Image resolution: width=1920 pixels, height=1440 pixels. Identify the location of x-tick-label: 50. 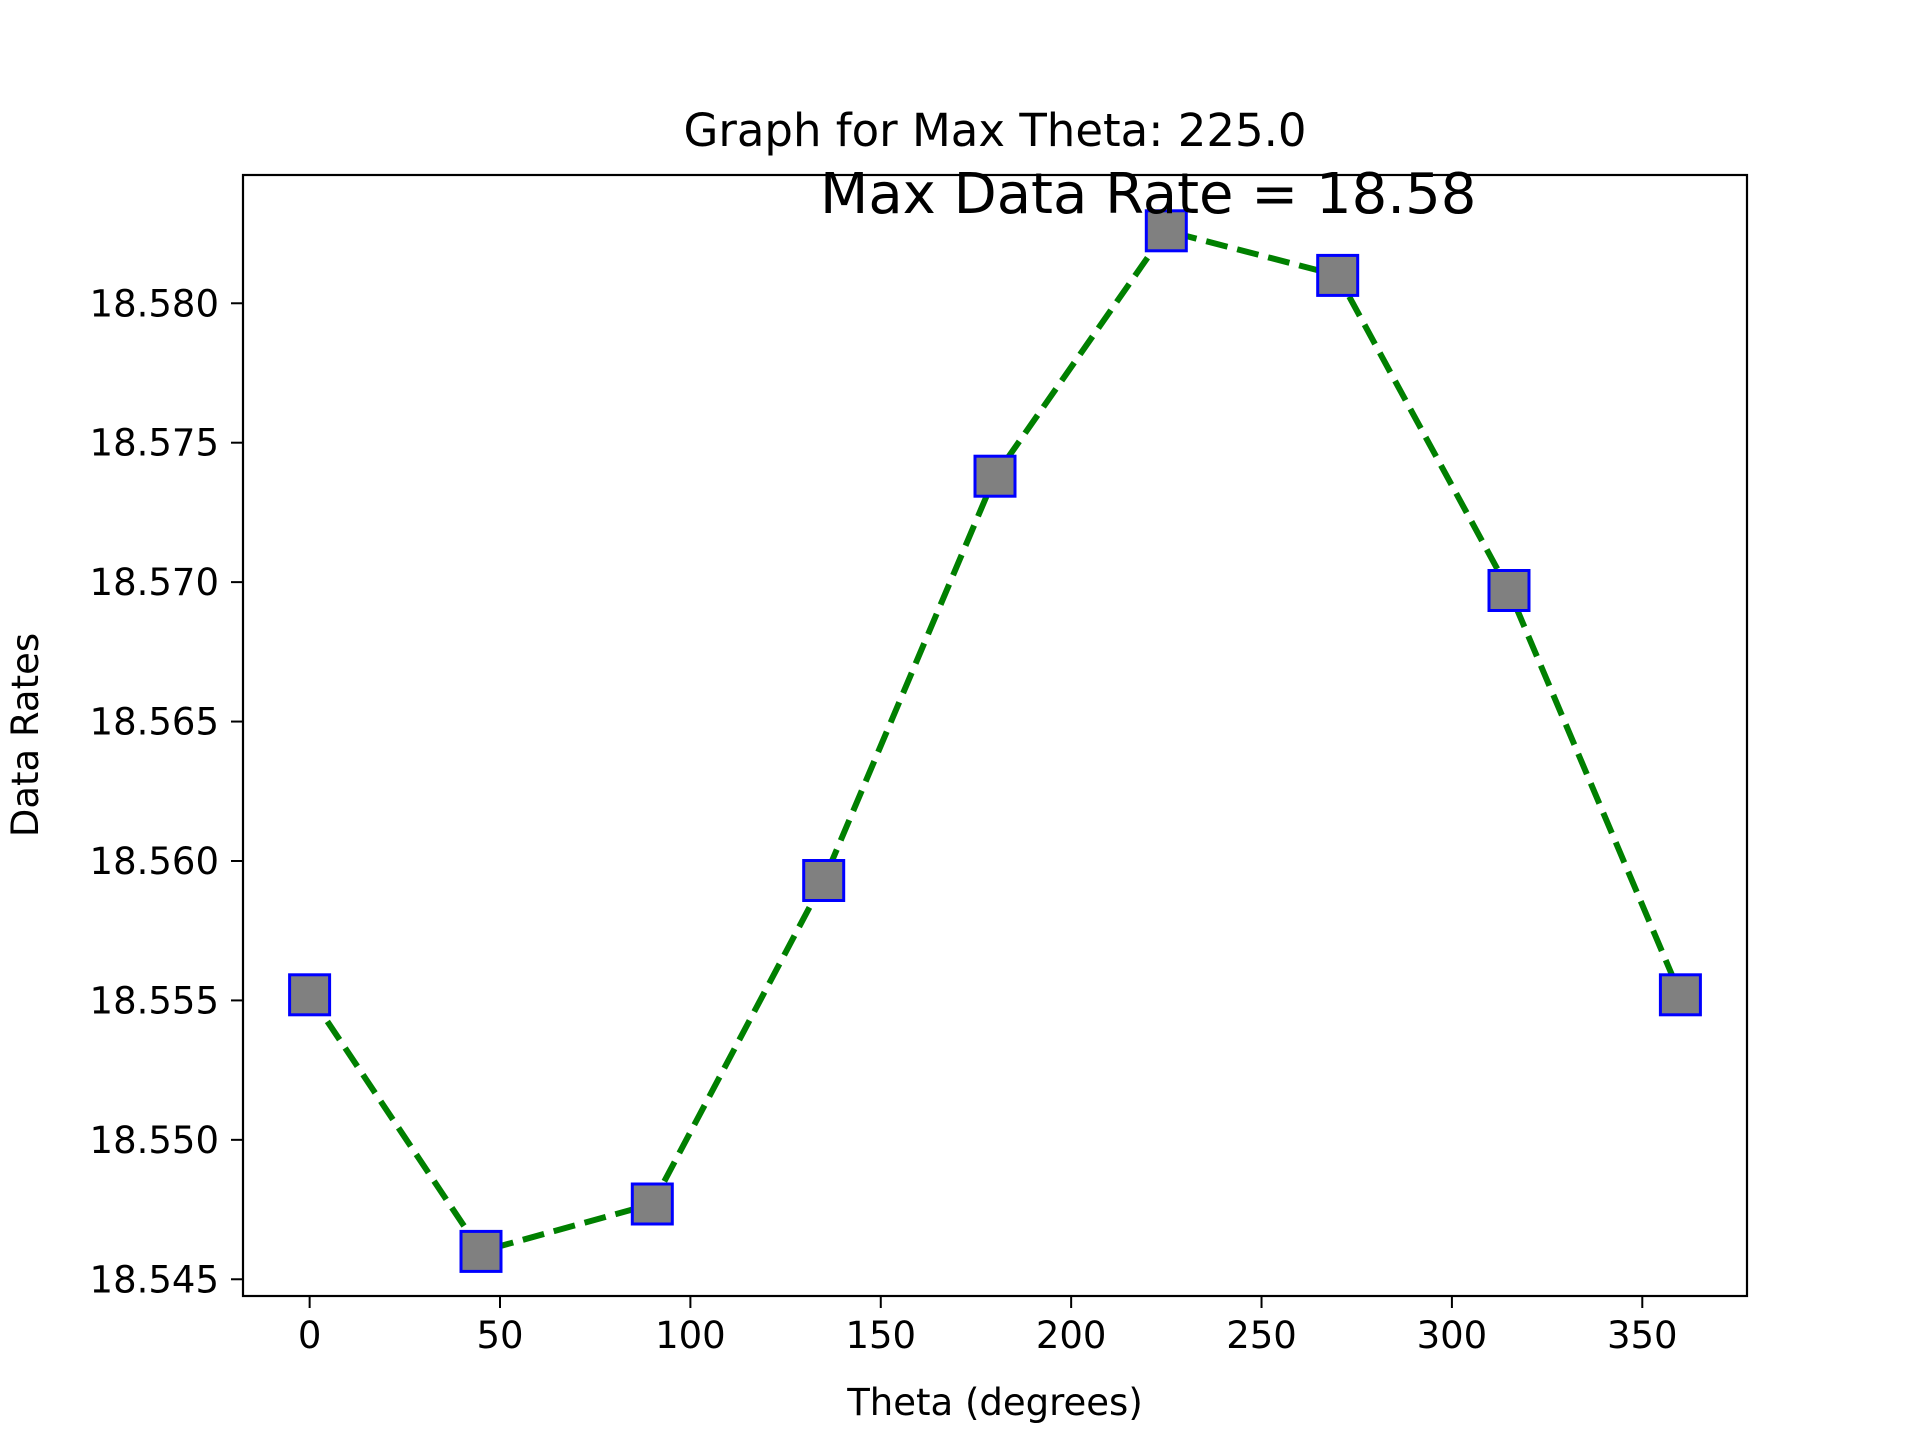
(499, 1335).